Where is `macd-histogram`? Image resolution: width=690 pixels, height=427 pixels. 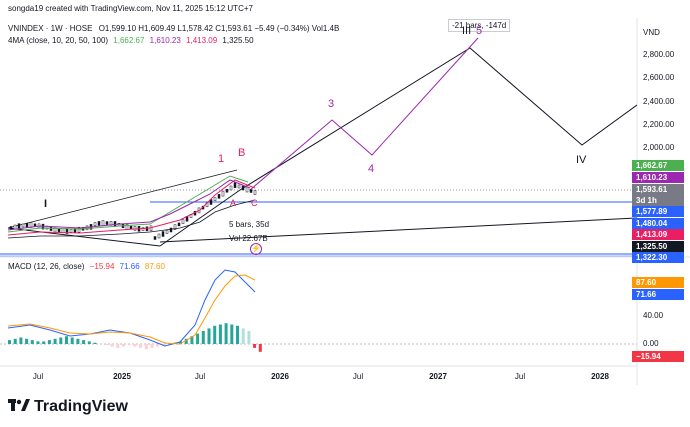 macd-histogram is located at coordinates (135, 337).